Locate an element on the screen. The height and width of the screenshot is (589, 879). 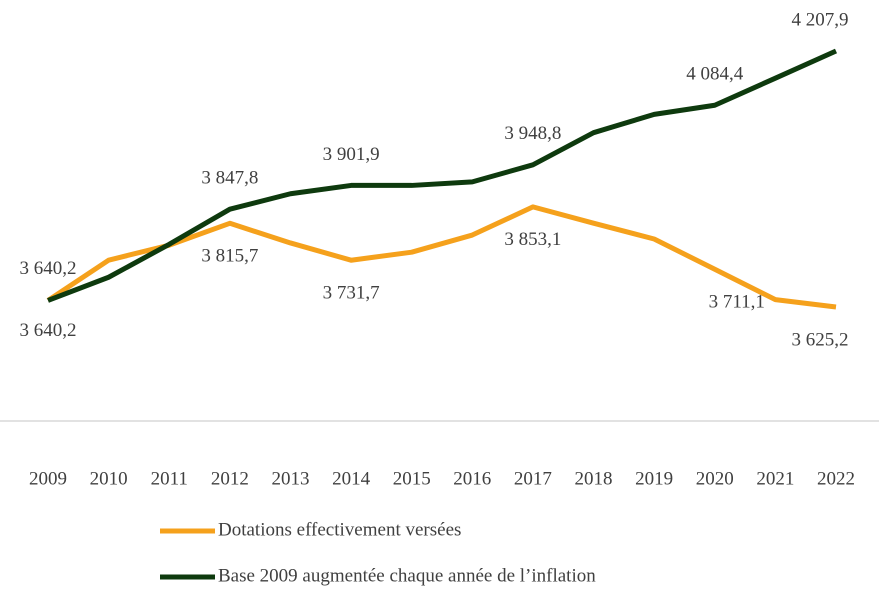
x-tick-label: 2022 is located at coordinates (836, 478).